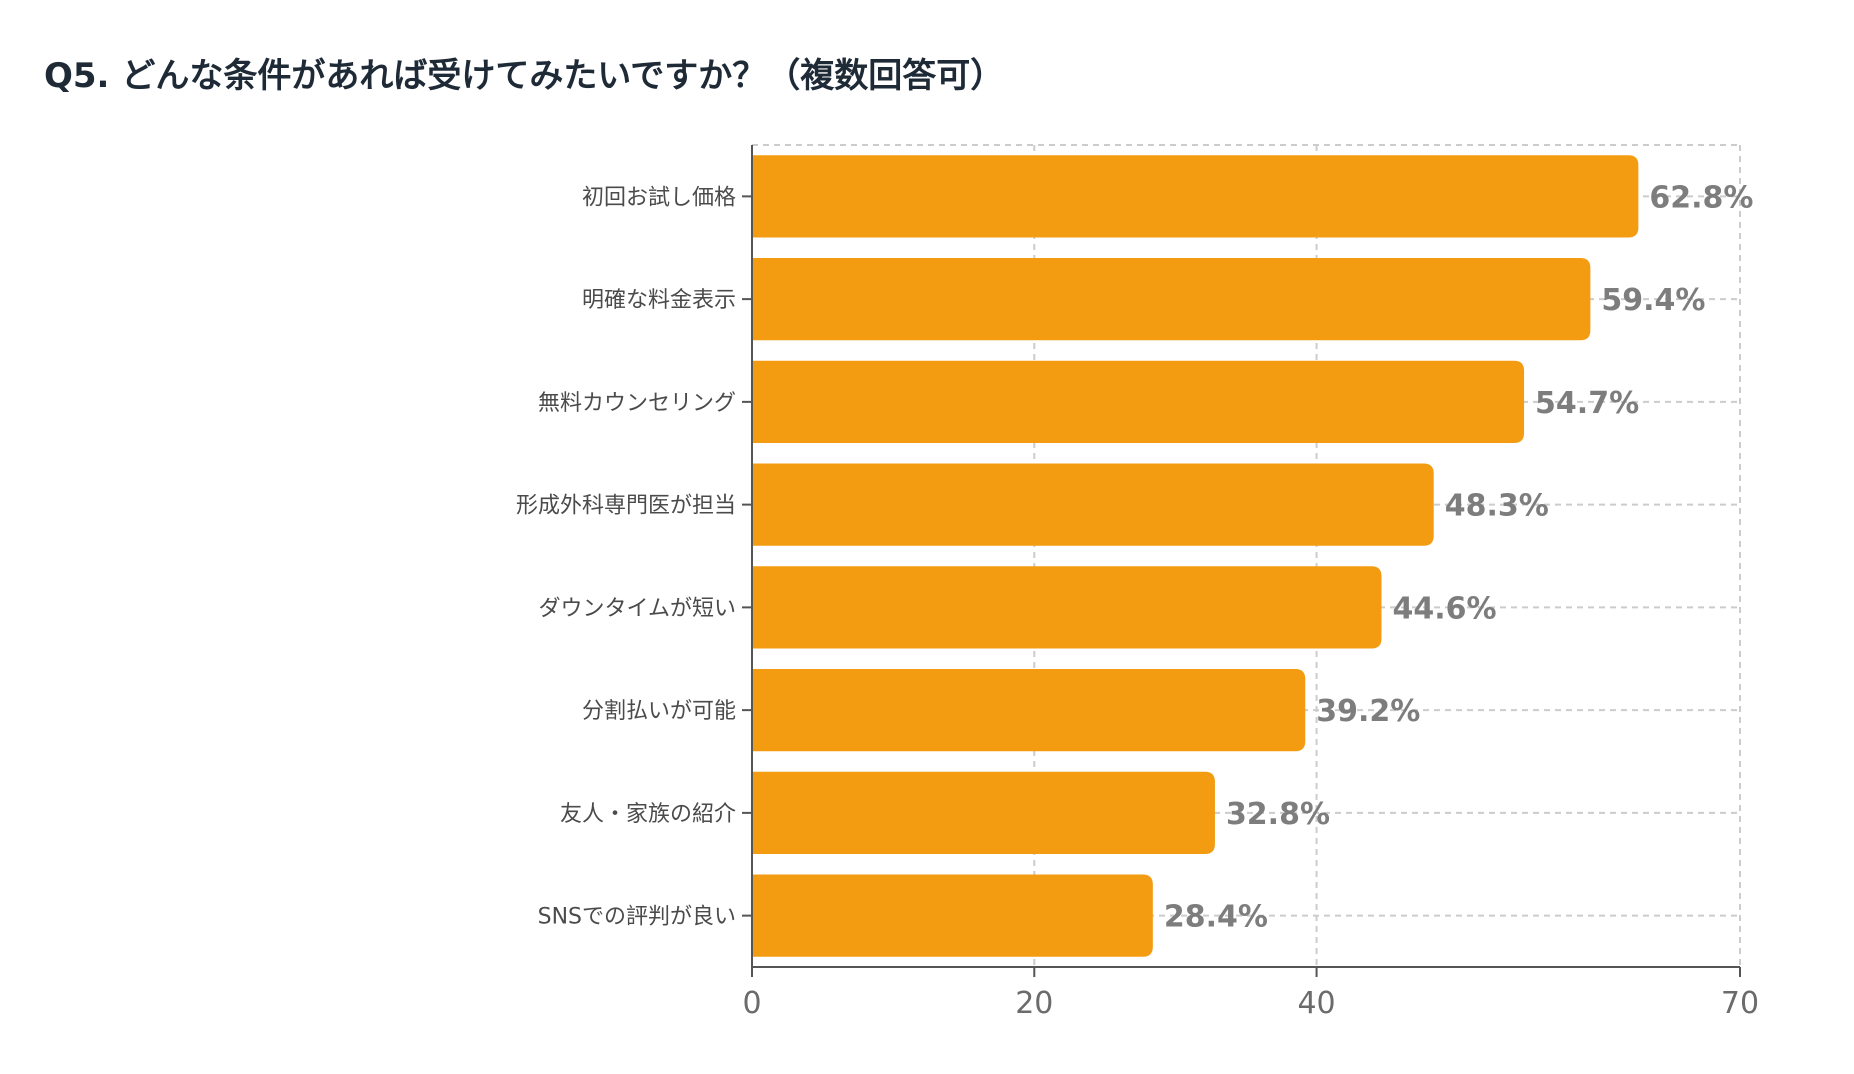 The image size is (1854, 1074). What do you see at coordinates (626, 506) in the screenshot?
I see `category-label-3: 形成外科専門医が担当` at bounding box center [626, 506].